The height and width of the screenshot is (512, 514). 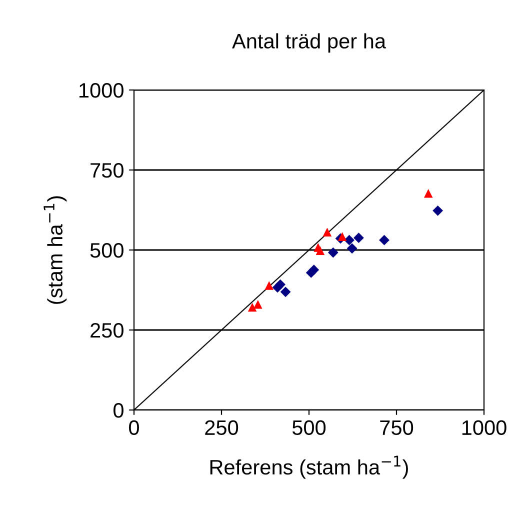 I want to click on y-tick-label: 500, so click(x=107, y=250).